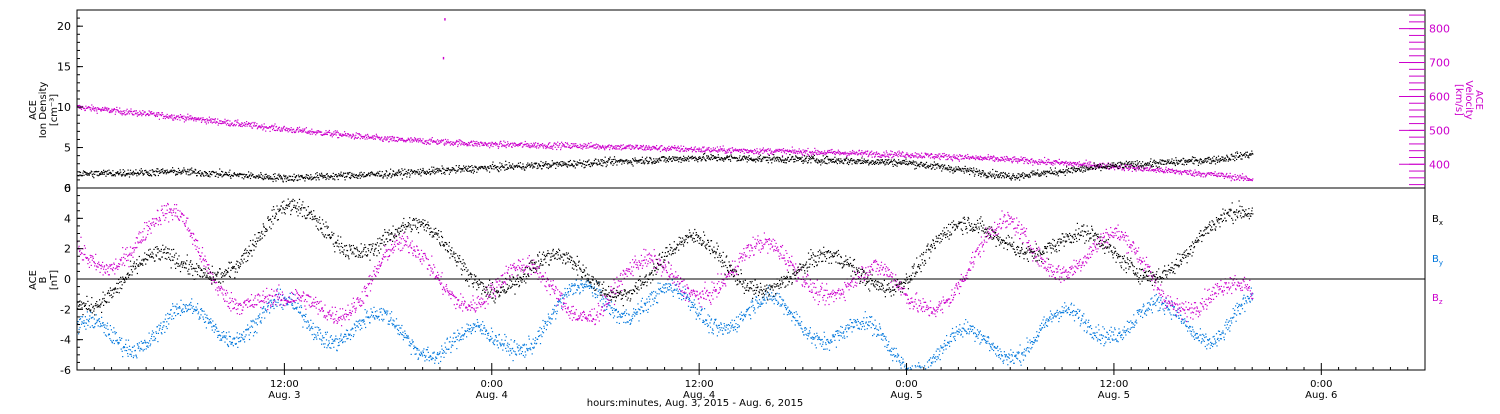  I want to click on time-tick-label-5: 0:00, so click(1321, 384).